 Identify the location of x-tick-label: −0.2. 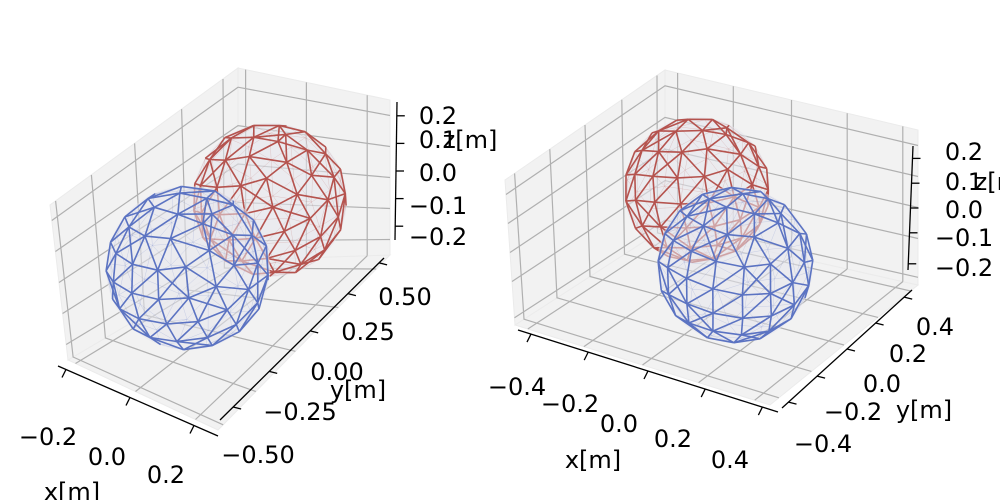
(570, 404).